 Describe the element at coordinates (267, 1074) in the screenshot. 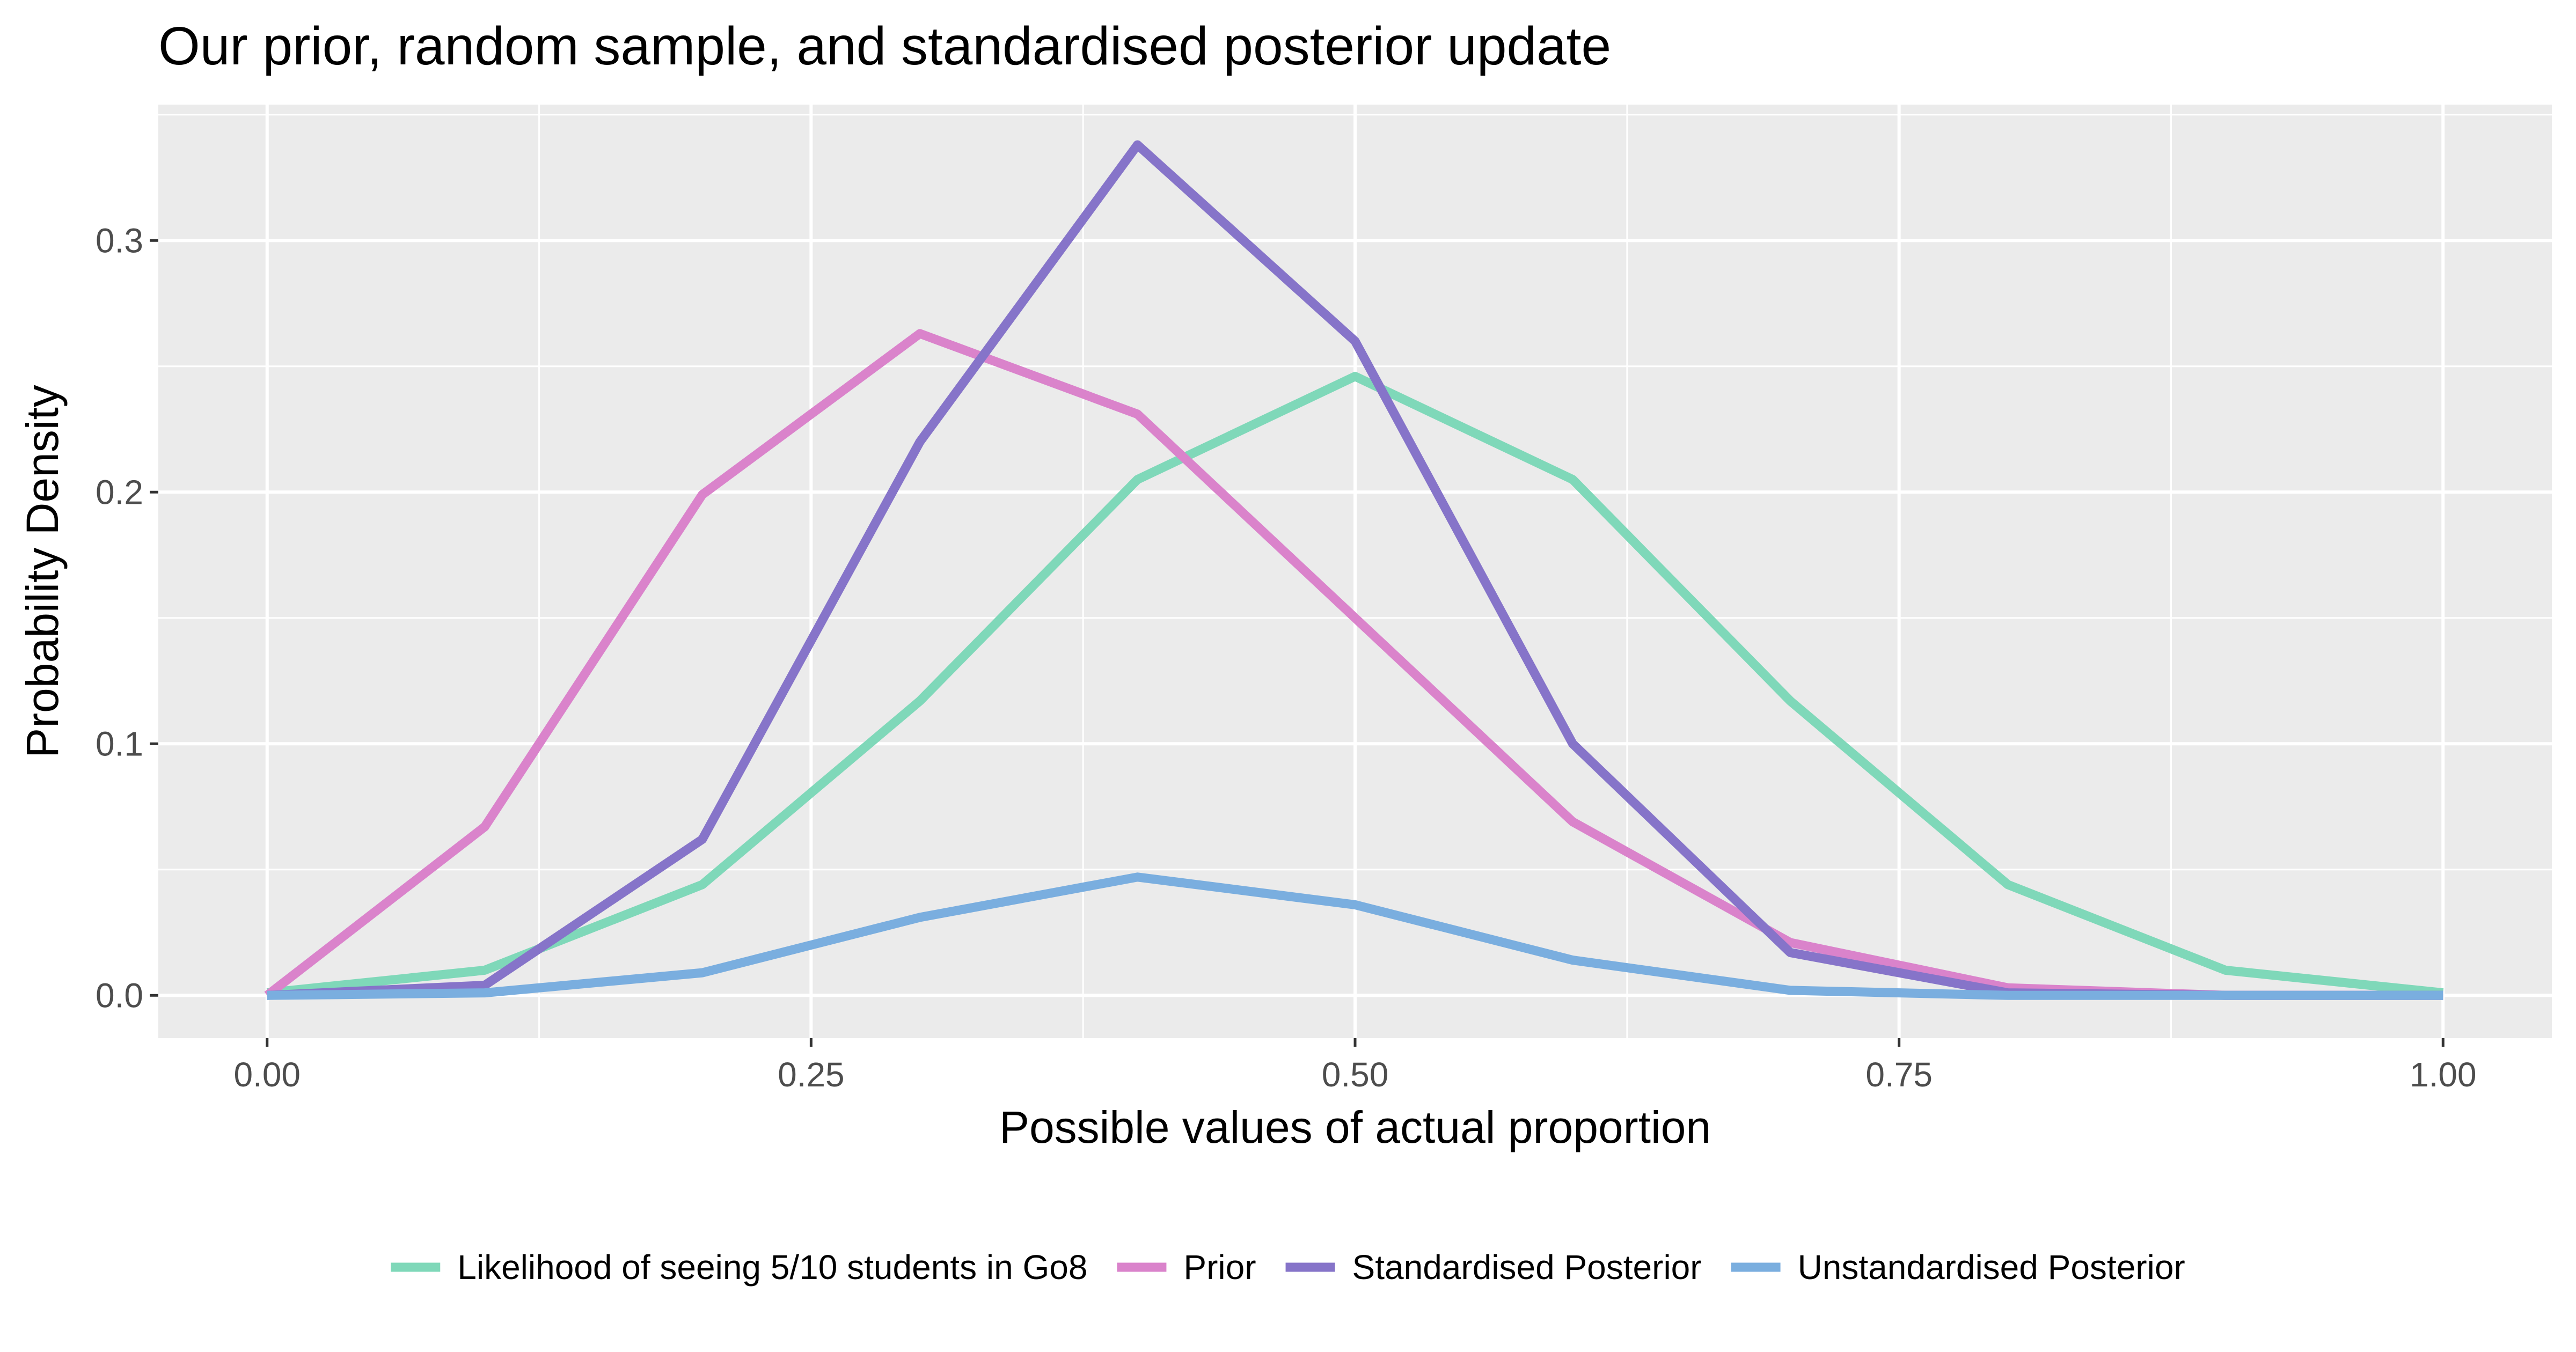

I see `x-tick-label: 0.00` at that location.